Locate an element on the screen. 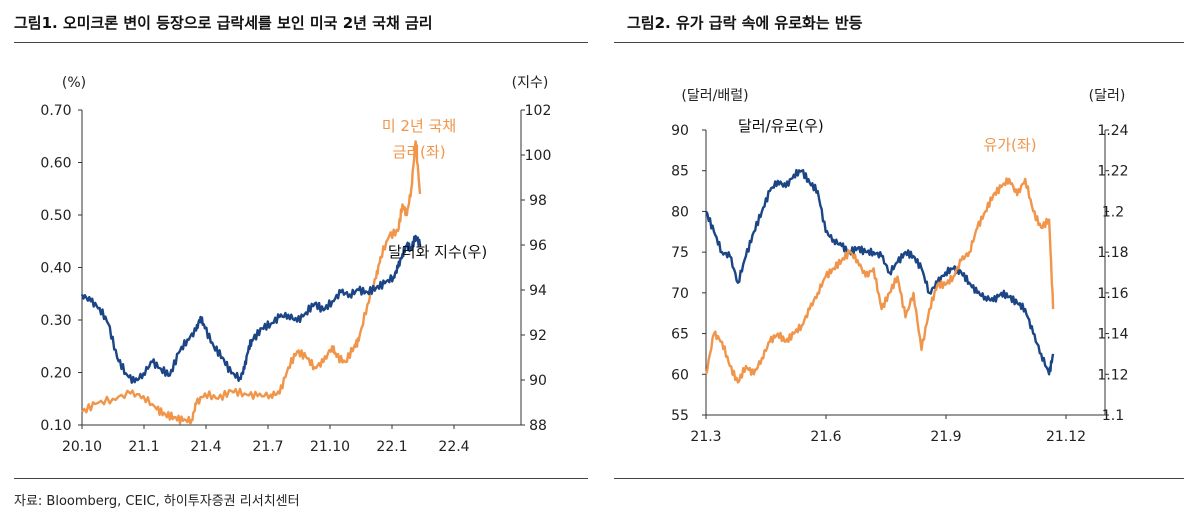 The height and width of the screenshot is (521, 1199). chart1-series-label-1: 금리(좌) is located at coordinates (418, 152).